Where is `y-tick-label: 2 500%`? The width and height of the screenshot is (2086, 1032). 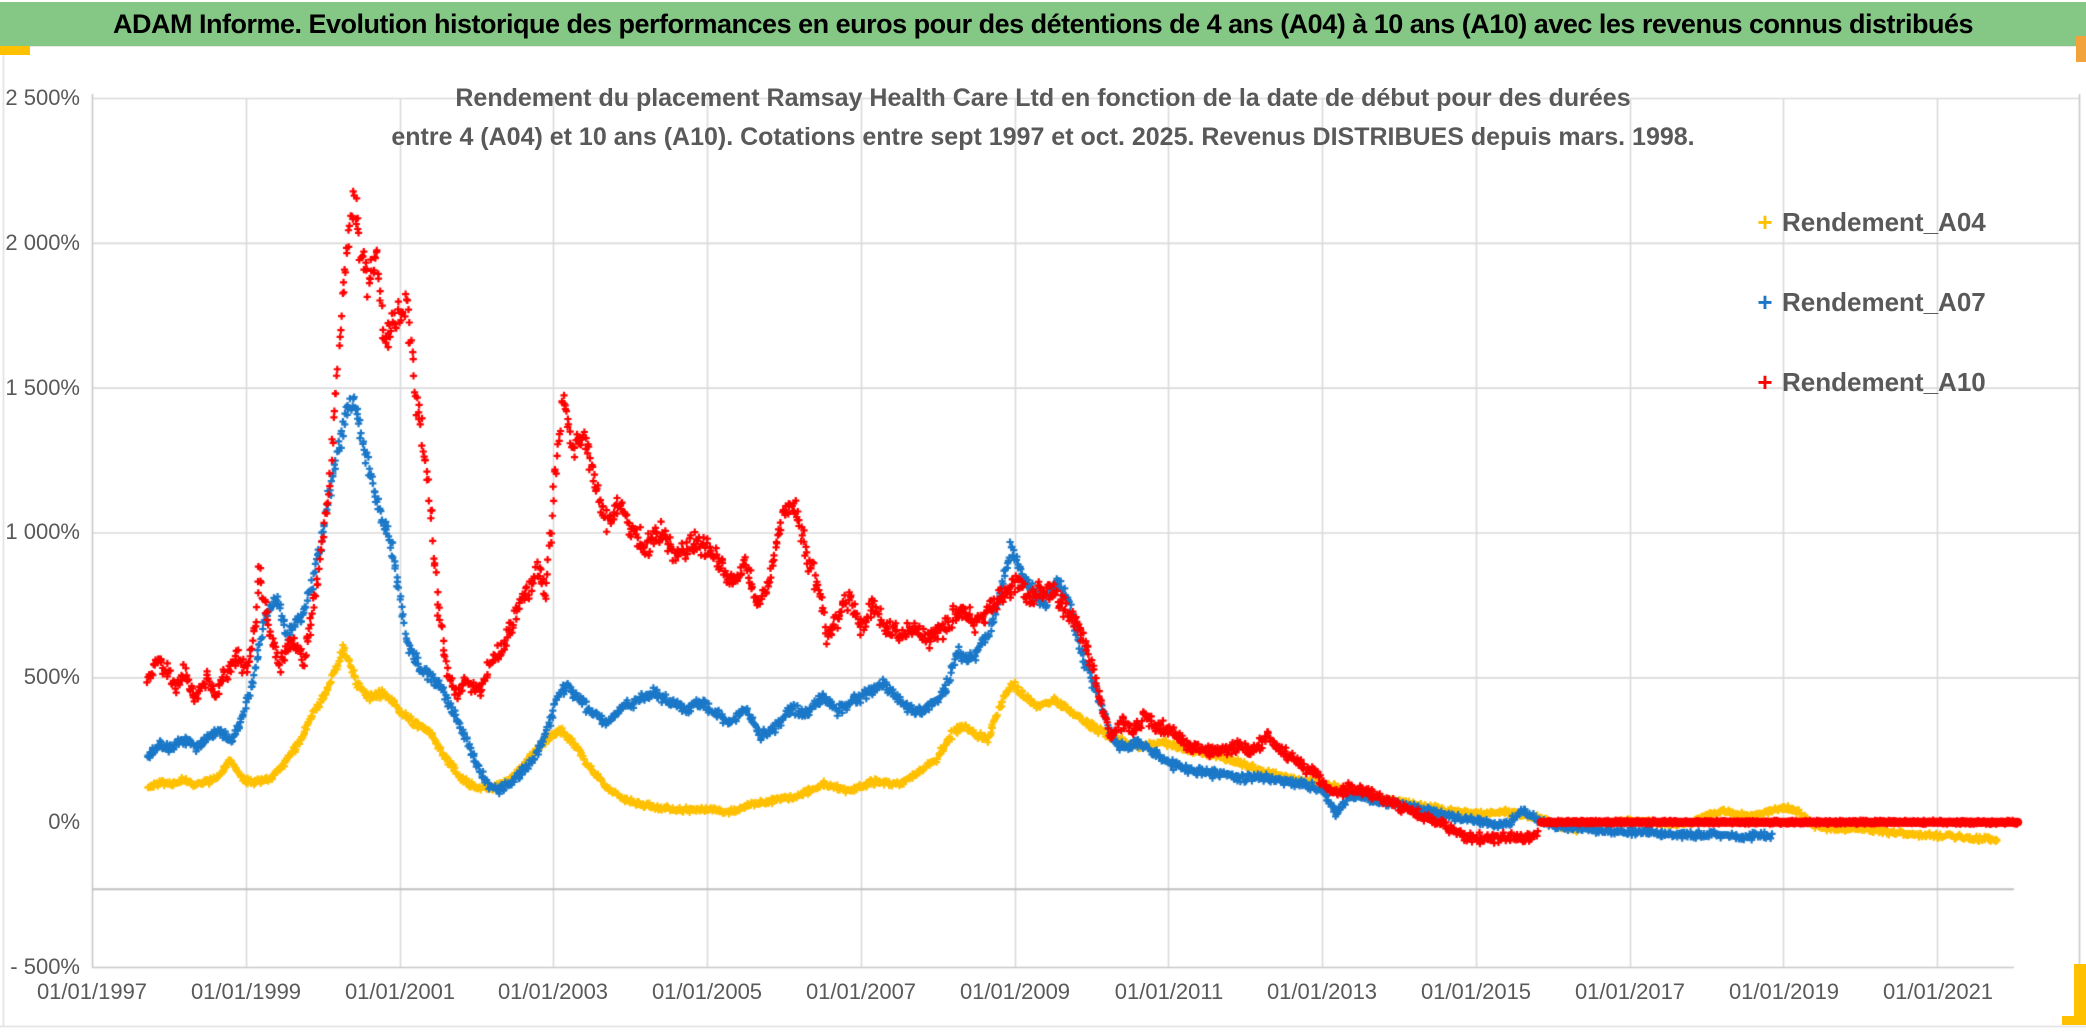 y-tick-label: 2 500% is located at coordinates (42, 97).